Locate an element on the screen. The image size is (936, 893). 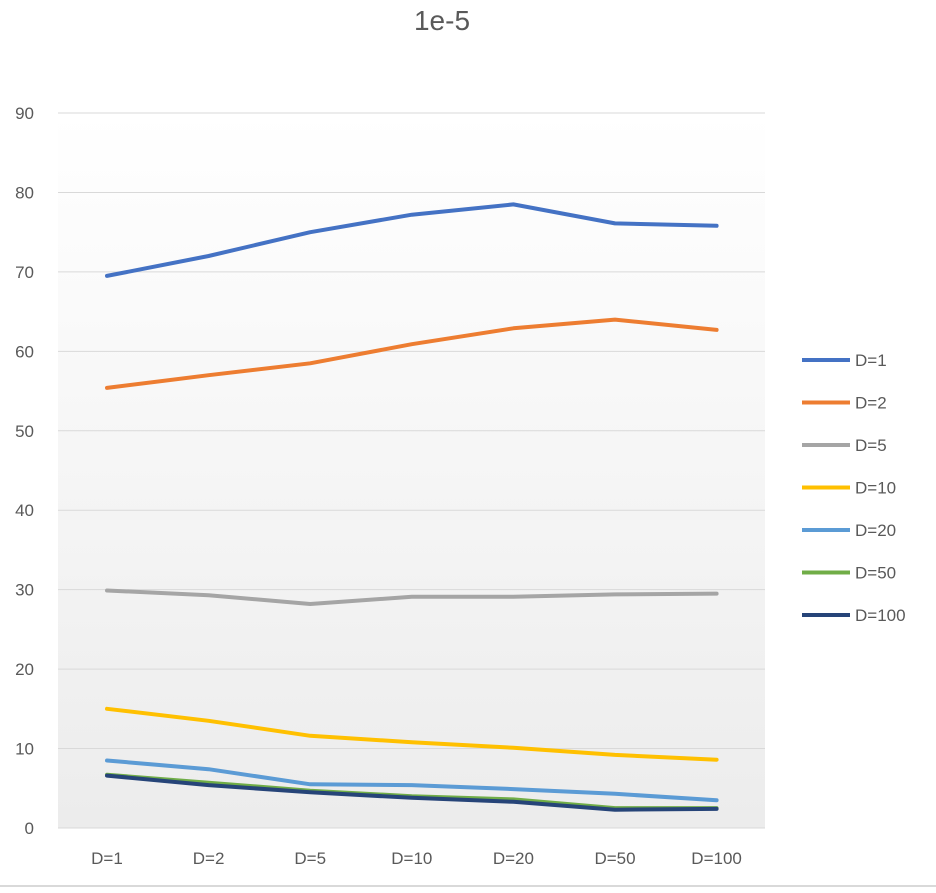
y-axis-tick-labels: 0 10 20 30 40 50 60 70 80 90 is located at coordinates (24, 471).